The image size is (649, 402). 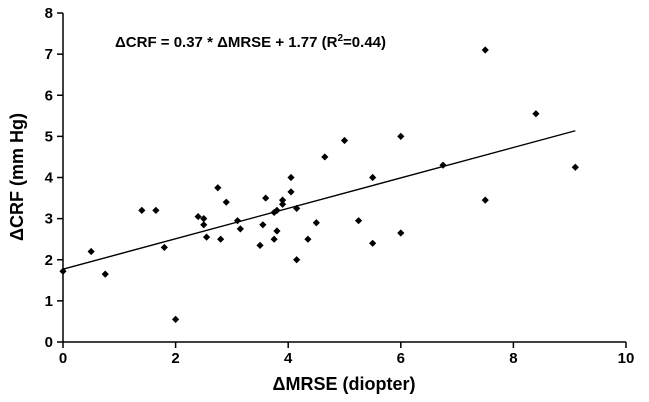 I want to click on y-tick-label: 4, so click(x=49, y=178).